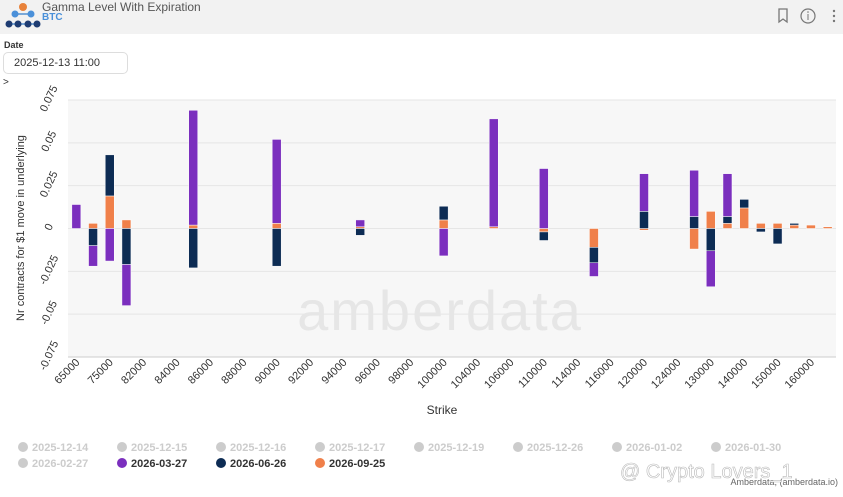 Image resolution: width=843 pixels, height=497 pixels. I want to click on y-tick-label: -0.025, so click(49, 269).